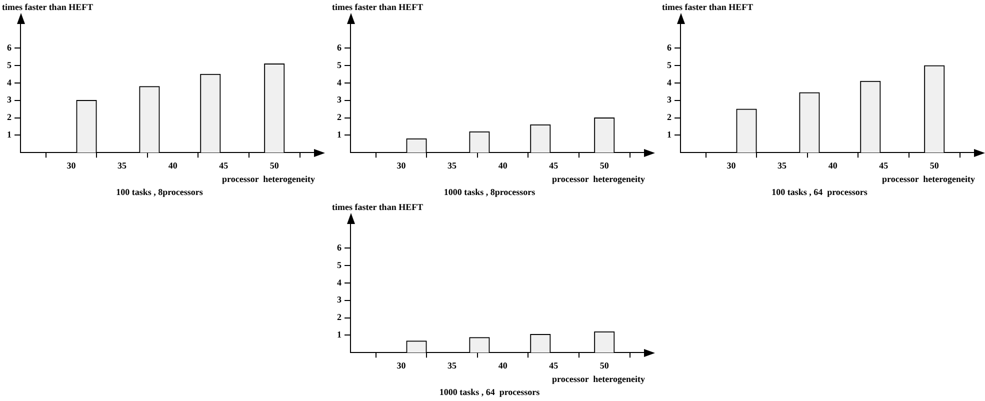 The image size is (985, 401). I want to click on text: 1000 tasks , 64 processors, so click(489, 391).